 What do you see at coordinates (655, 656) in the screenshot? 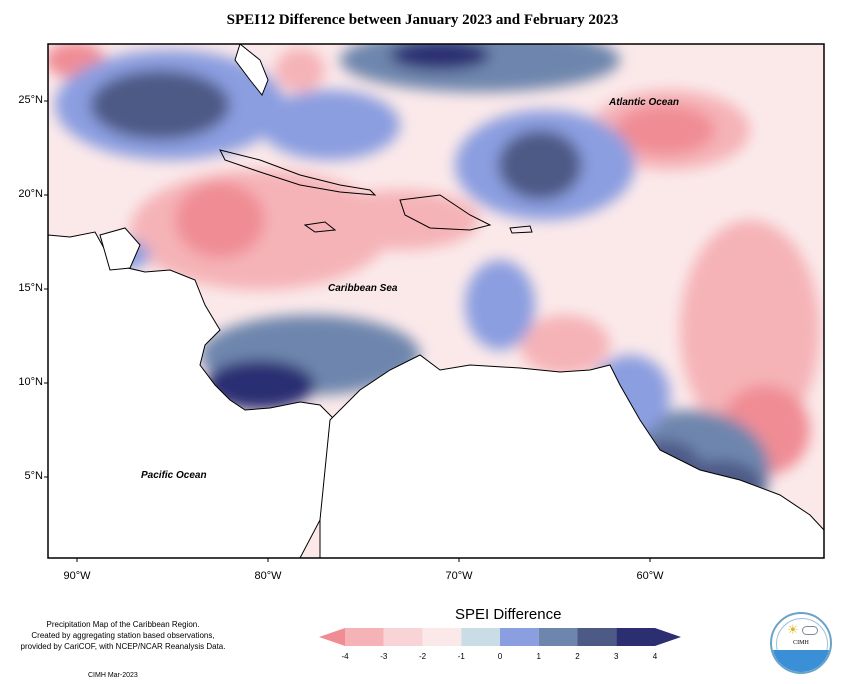
I see `legend-tick-label: 4` at bounding box center [655, 656].